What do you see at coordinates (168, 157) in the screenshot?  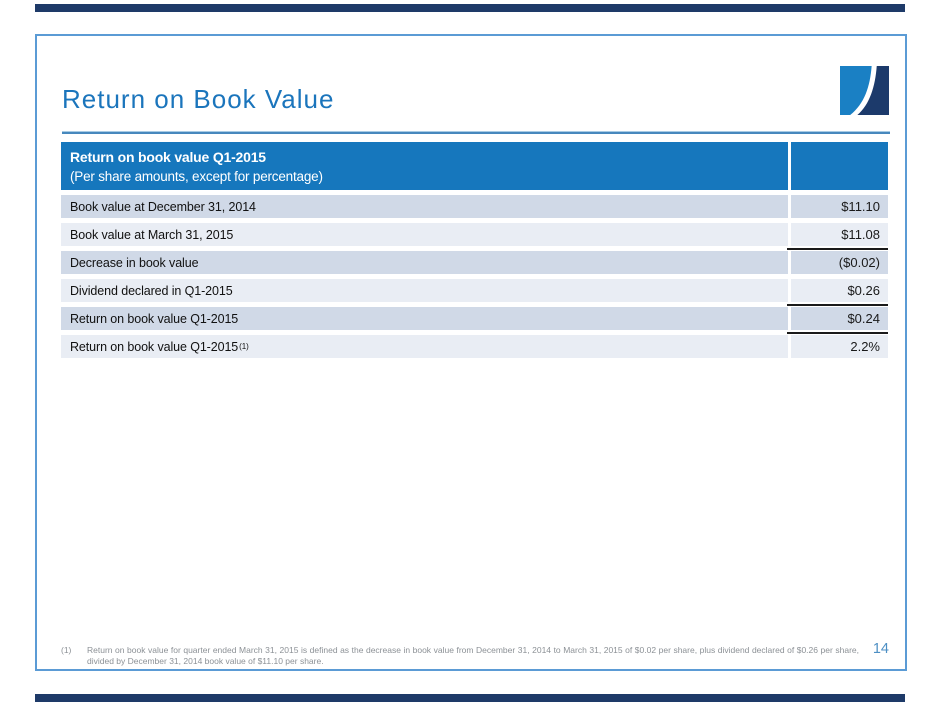 I see `table-header-title: Return on book value Q1-2015` at bounding box center [168, 157].